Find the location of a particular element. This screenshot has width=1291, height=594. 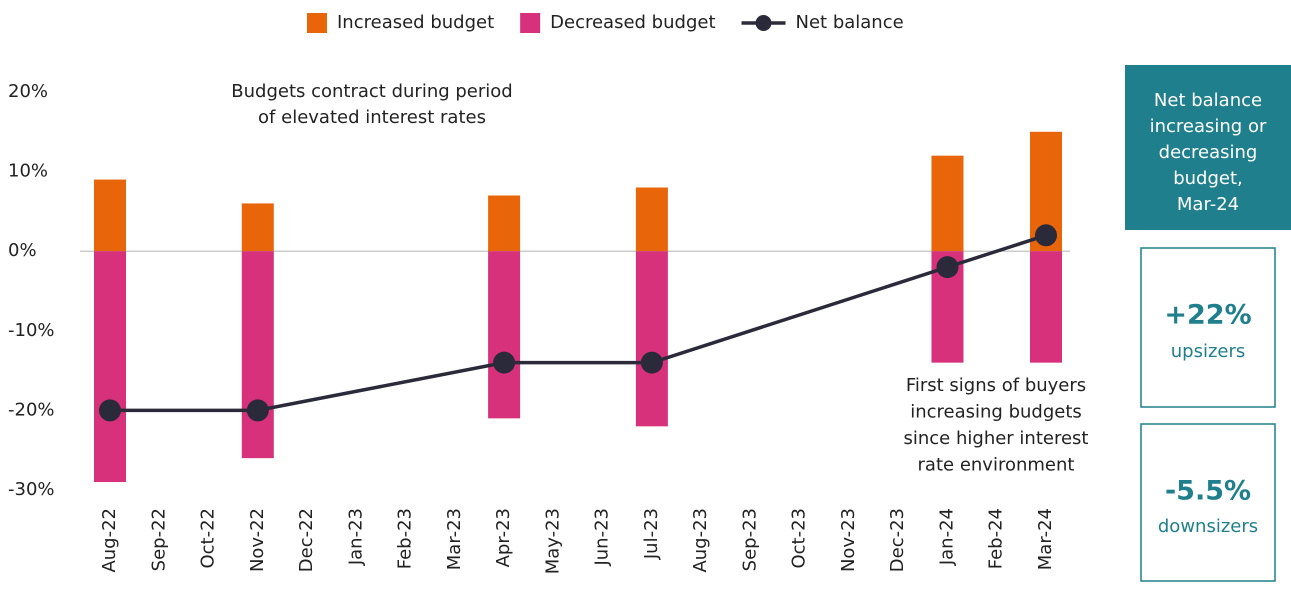

x-tick-label: Nov-23 is located at coordinates (848, 540).